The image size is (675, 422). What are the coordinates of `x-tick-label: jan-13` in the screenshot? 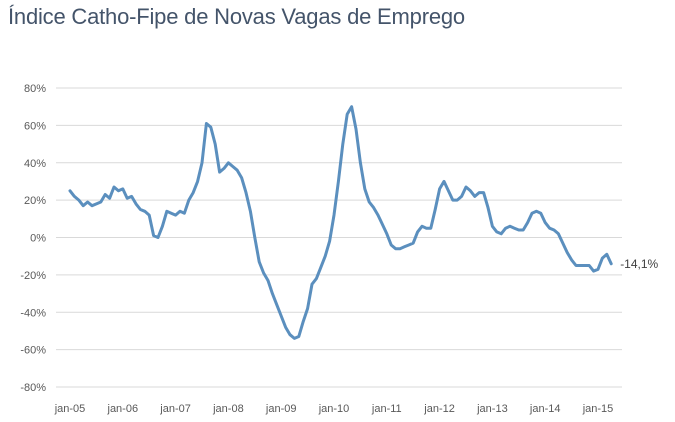 It's located at (492, 409).